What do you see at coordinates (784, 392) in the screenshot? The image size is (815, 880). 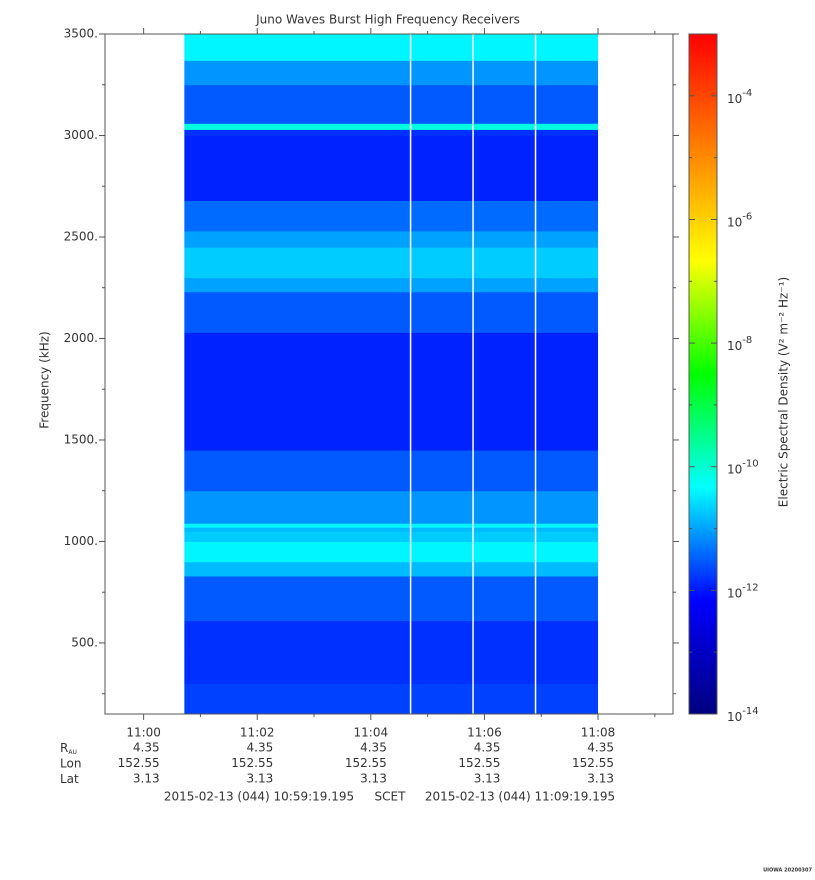 I see `colorbar-label: Electric Spectral Density (V² m⁻² Hz⁻¹)` at bounding box center [784, 392].